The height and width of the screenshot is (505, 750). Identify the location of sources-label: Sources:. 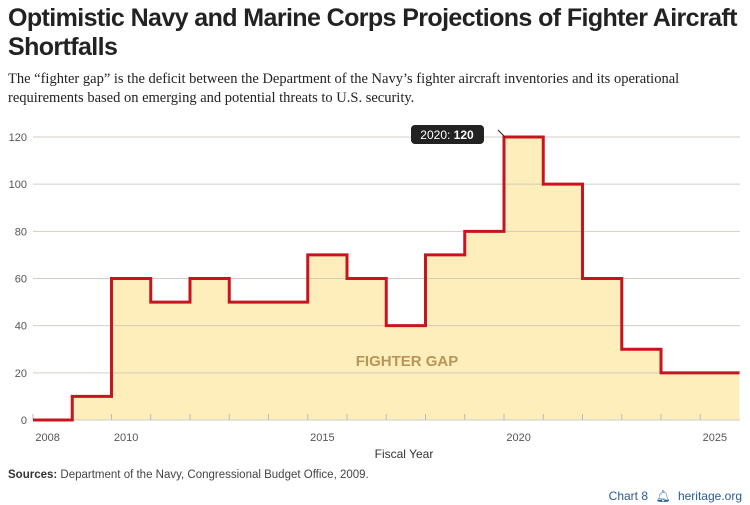
(33, 475).